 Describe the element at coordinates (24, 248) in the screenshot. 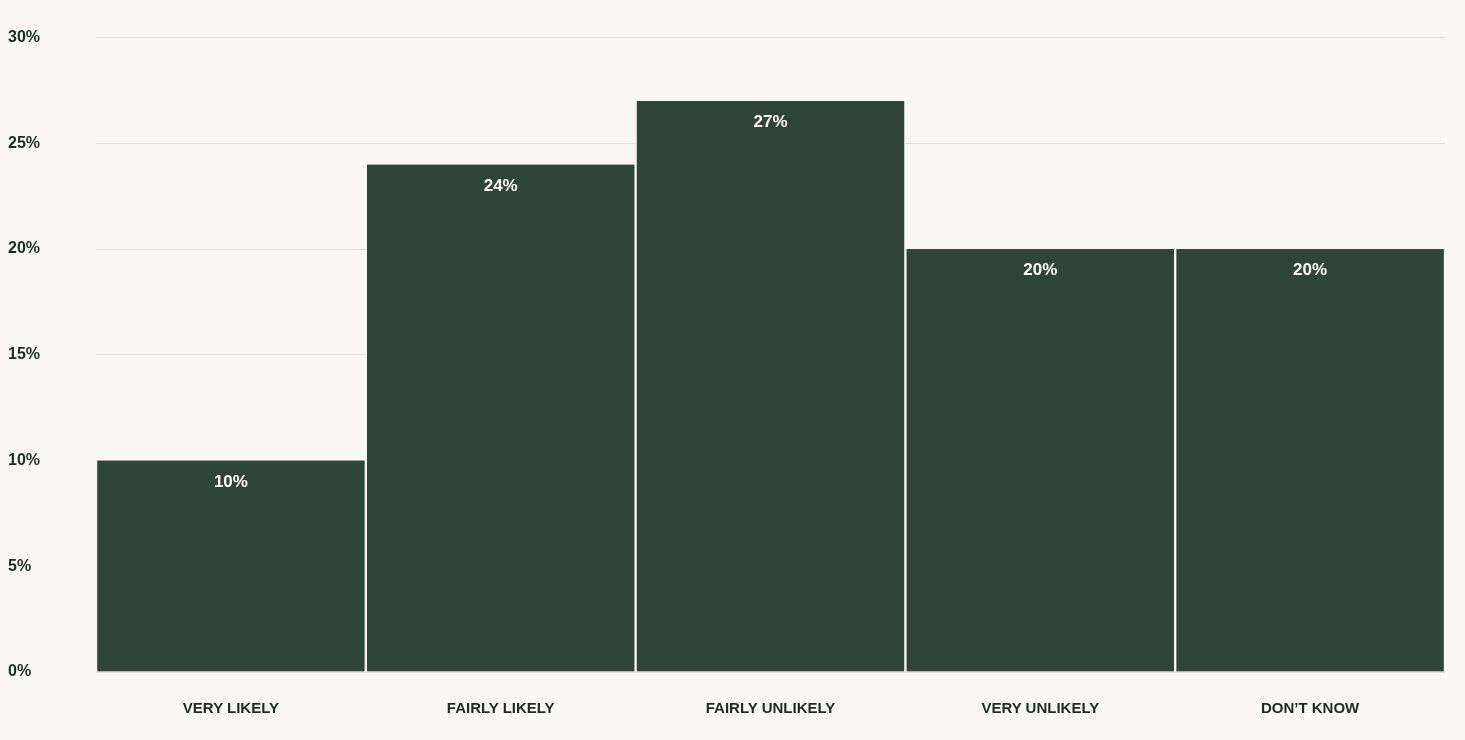

I see `y-tick-label: 20%` at that location.